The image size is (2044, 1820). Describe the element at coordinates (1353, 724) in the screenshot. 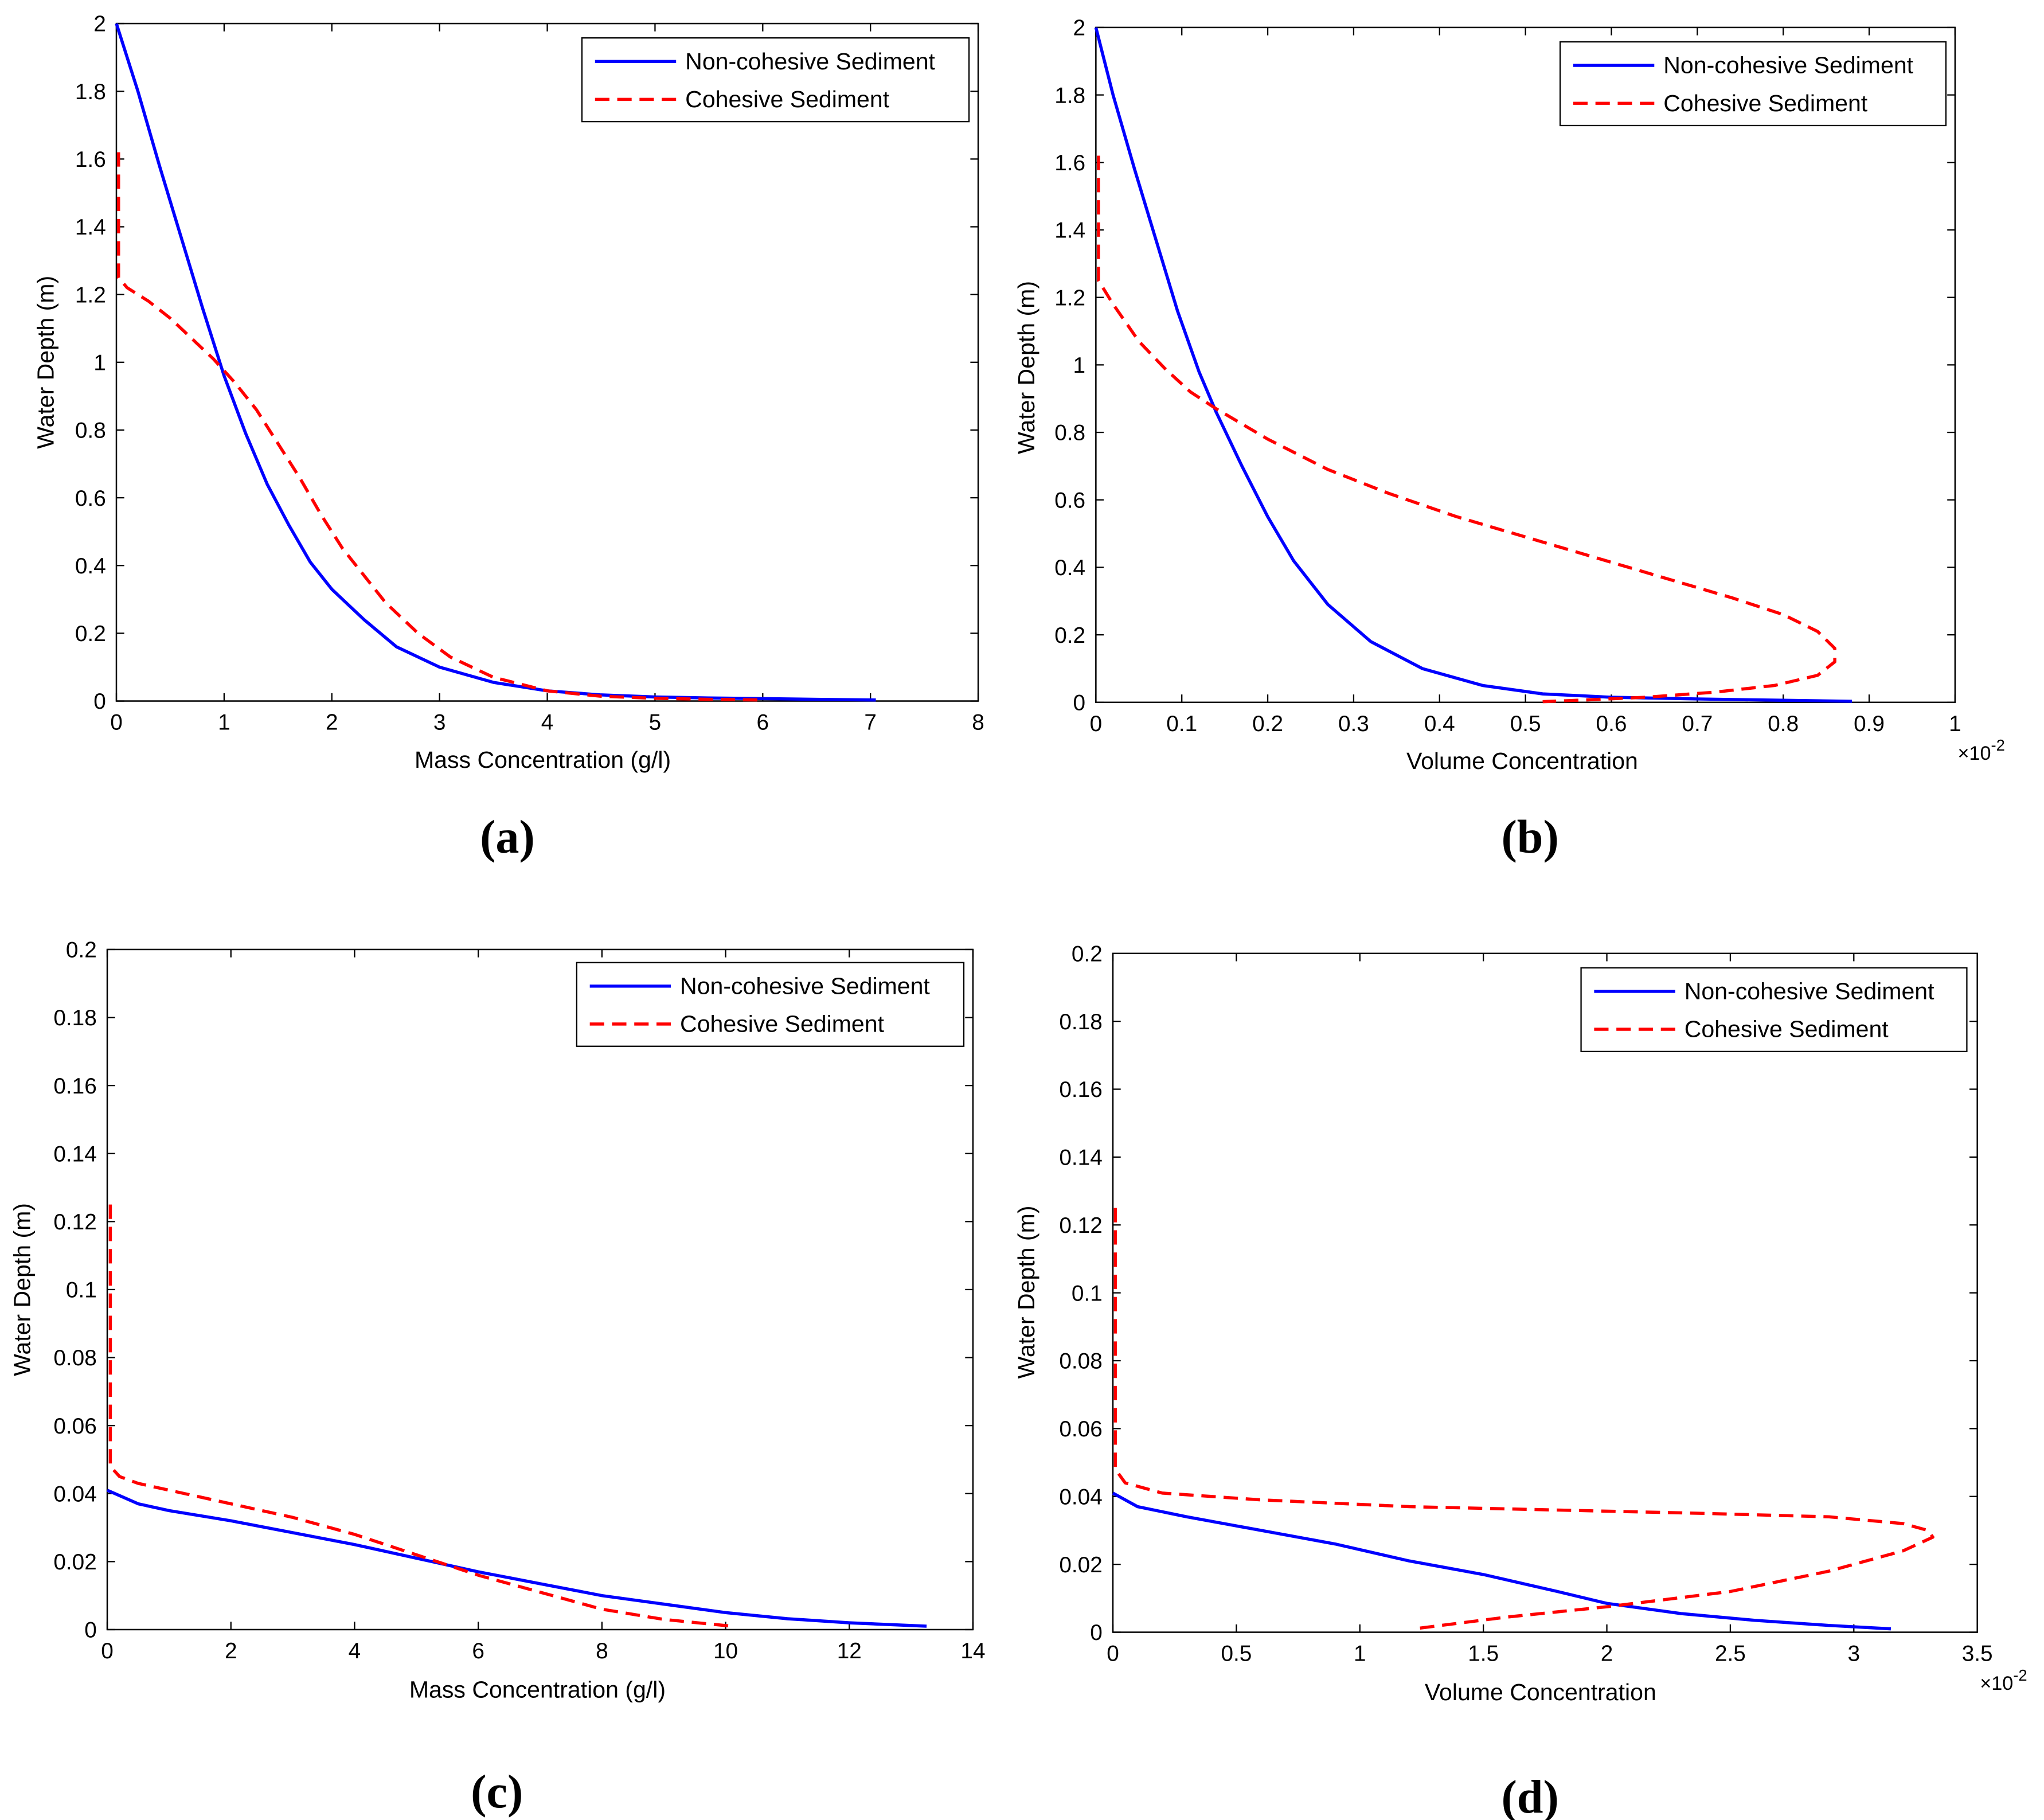

I see `x-tick-label: 0.3` at that location.